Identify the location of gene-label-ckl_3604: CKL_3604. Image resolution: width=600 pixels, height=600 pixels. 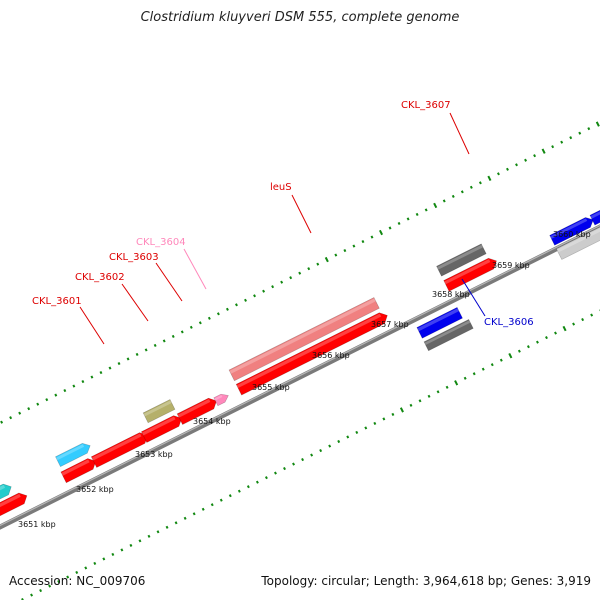
(161, 242).